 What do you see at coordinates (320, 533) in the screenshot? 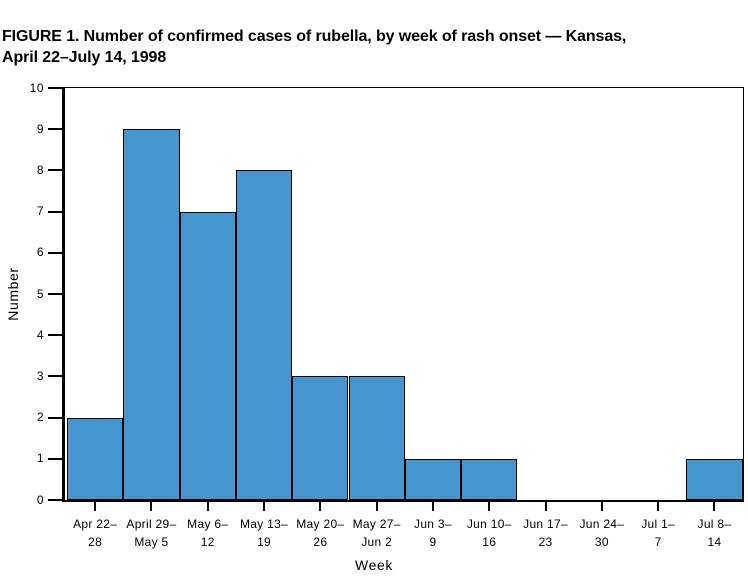
I see `x-tick-label-4: May 20– 26` at bounding box center [320, 533].